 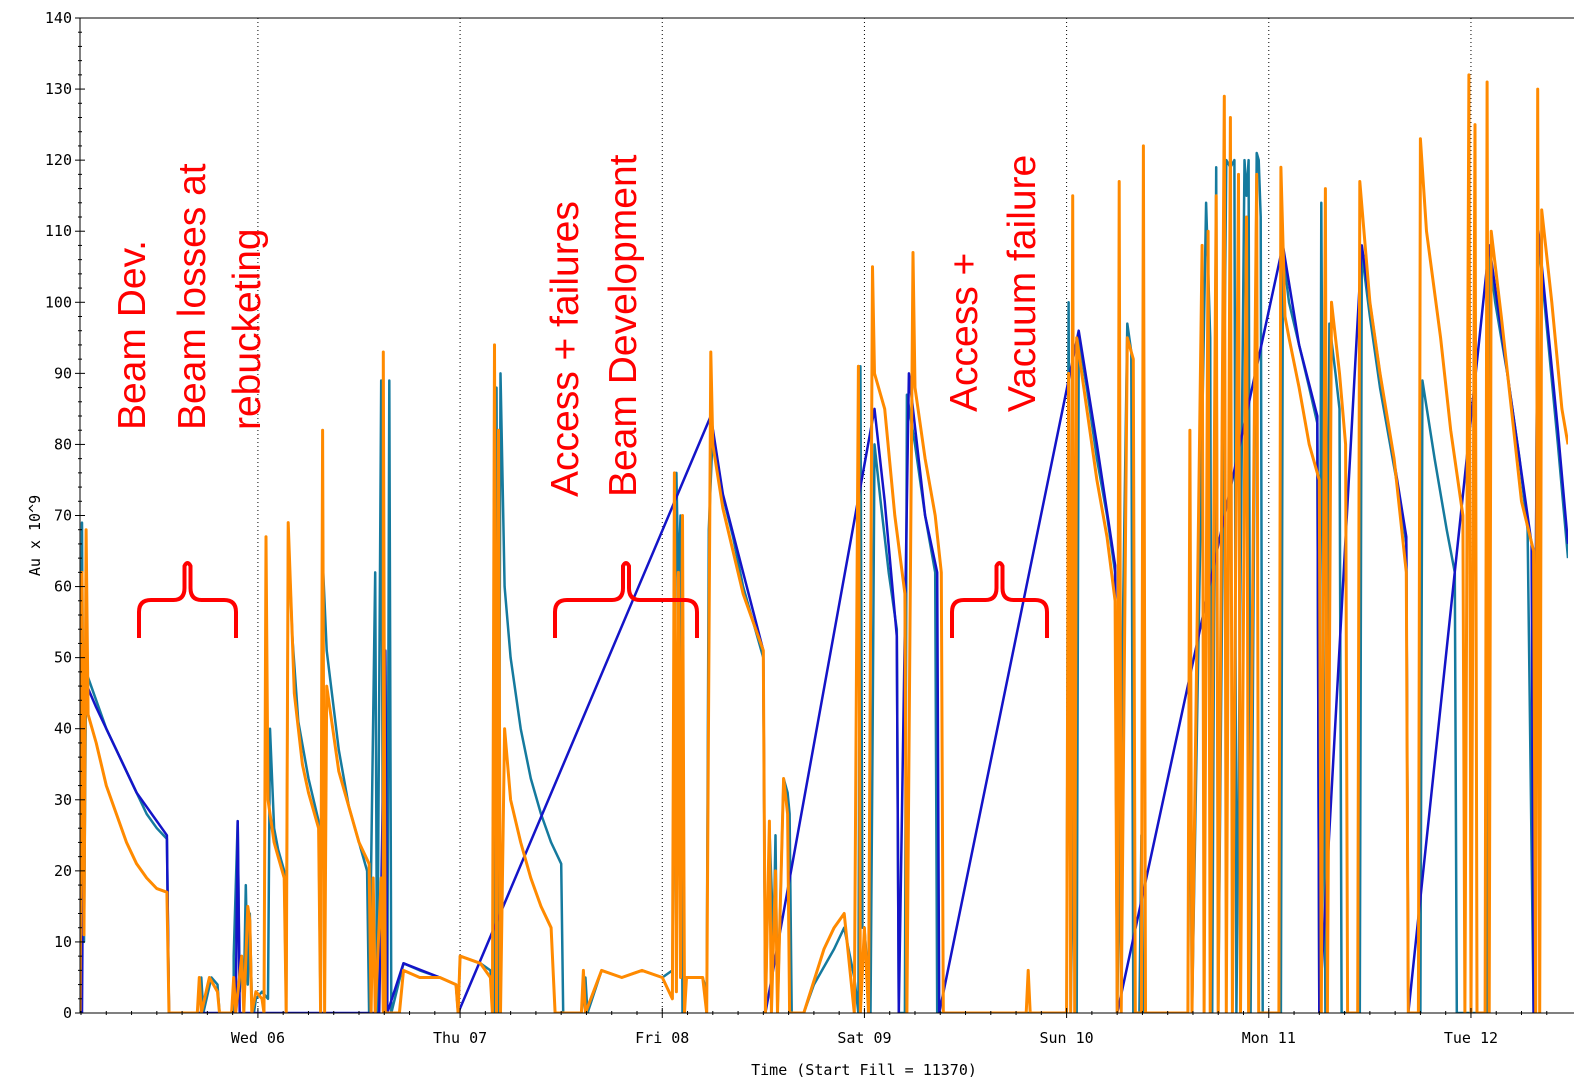 What do you see at coordinates (1067, 1038) in the screenshot?
I see `x-tick-label: Sun 10` at bounding box center [1067, 1038].